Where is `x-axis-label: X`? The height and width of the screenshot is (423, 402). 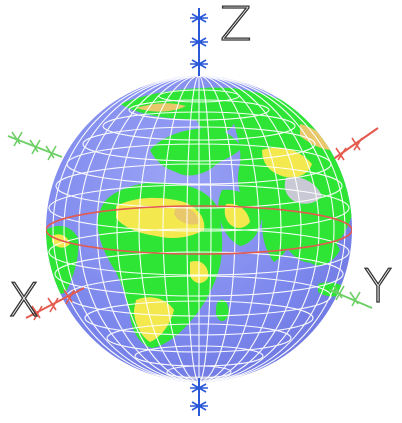 x-axis-label: X is located at coordinates (24, 300).